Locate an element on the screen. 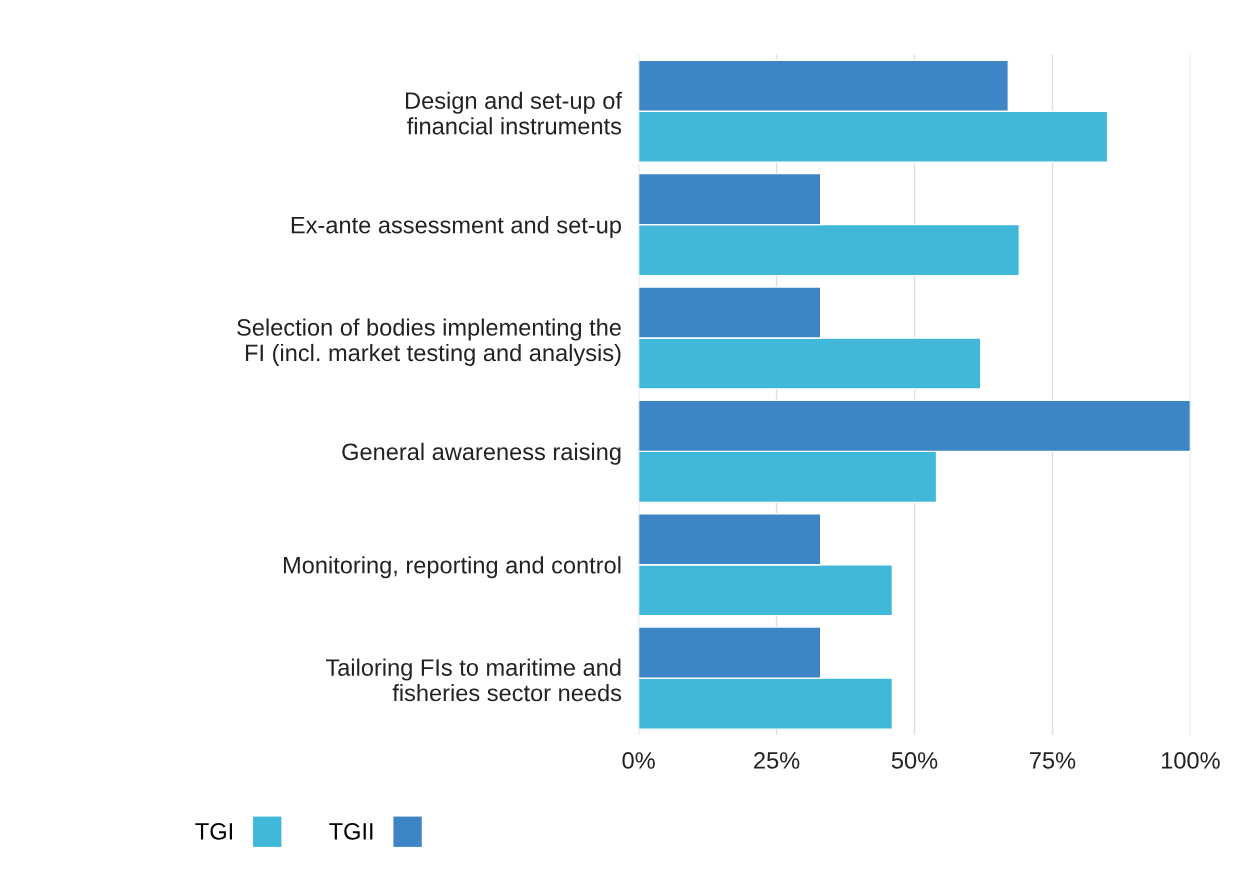 This screenshot has height=895, width=1240. y-tick-label: Design and set-up of financial instruments is located at coordinates (514, 113).